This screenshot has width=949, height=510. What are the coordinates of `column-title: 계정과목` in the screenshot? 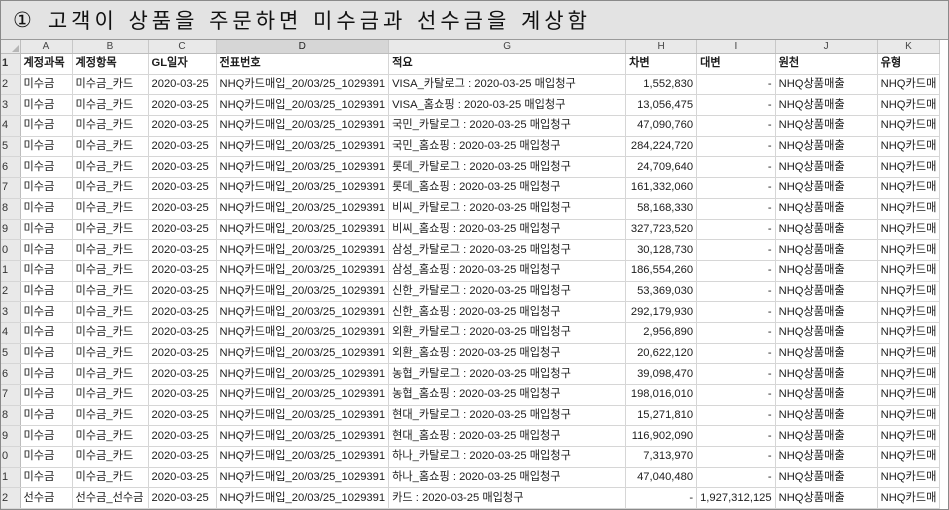 It's located at (46, 64).